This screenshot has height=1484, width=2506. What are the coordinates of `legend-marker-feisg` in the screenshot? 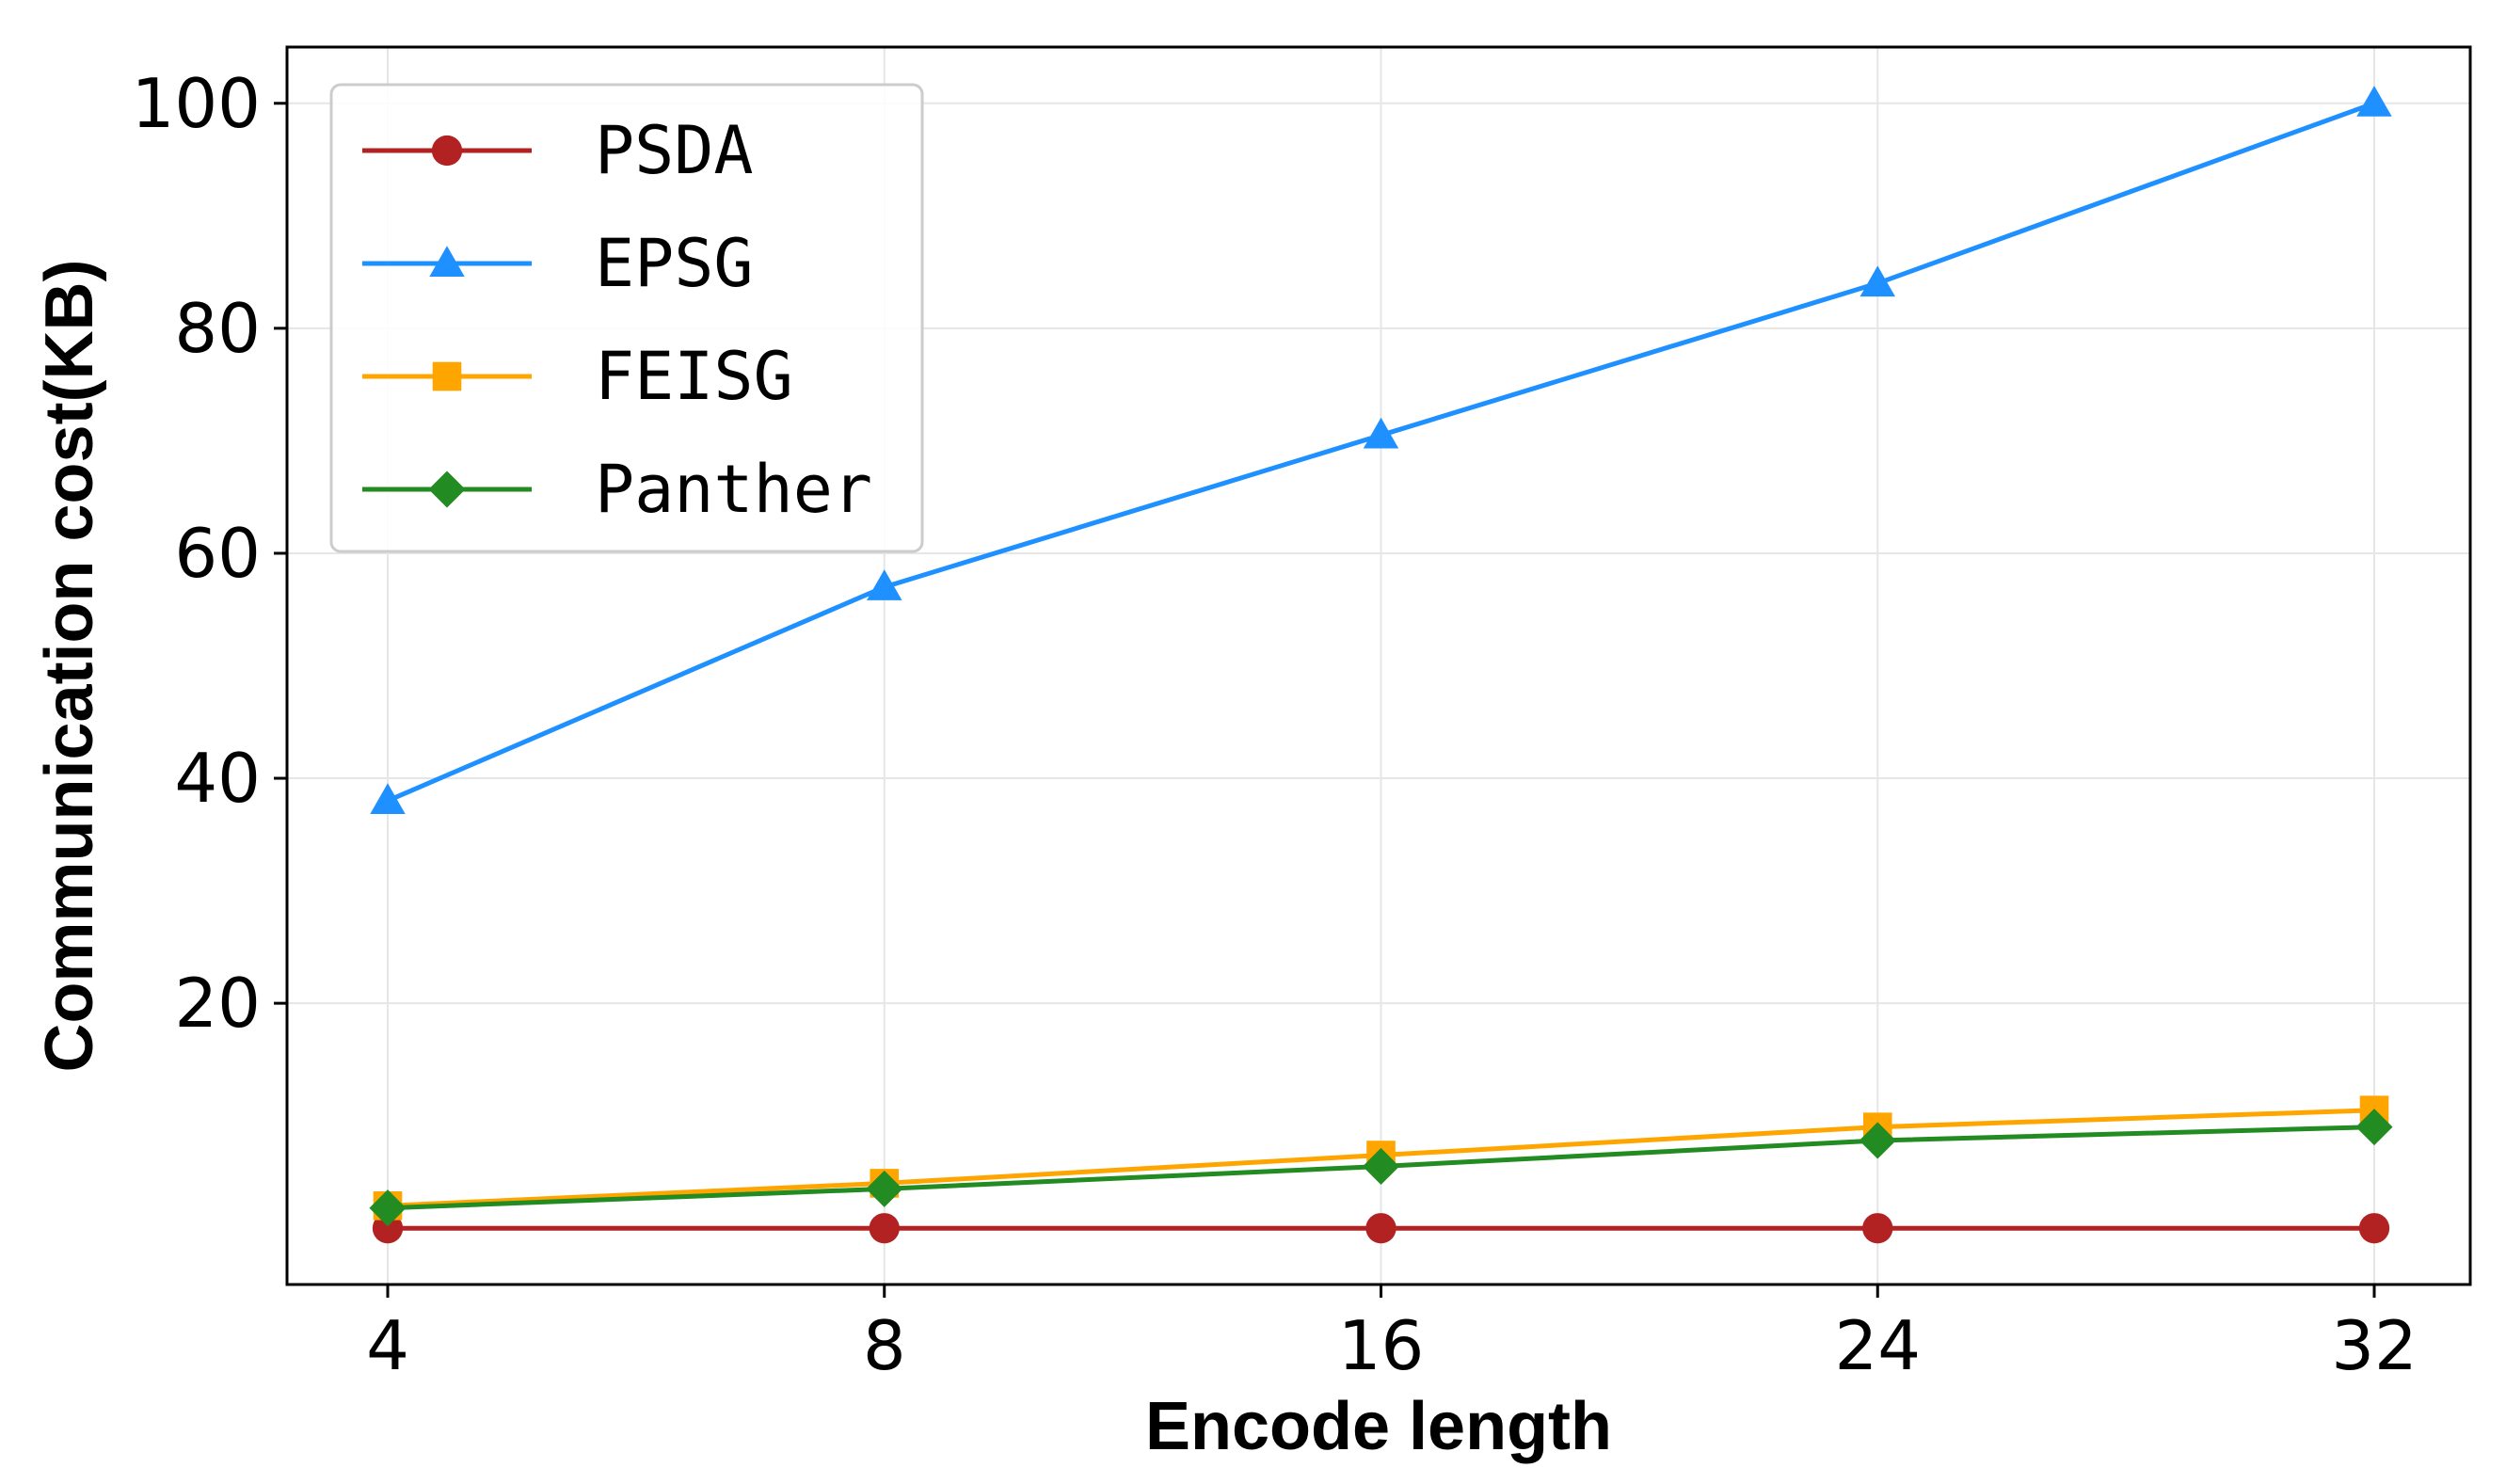 It's located at (447, 376).